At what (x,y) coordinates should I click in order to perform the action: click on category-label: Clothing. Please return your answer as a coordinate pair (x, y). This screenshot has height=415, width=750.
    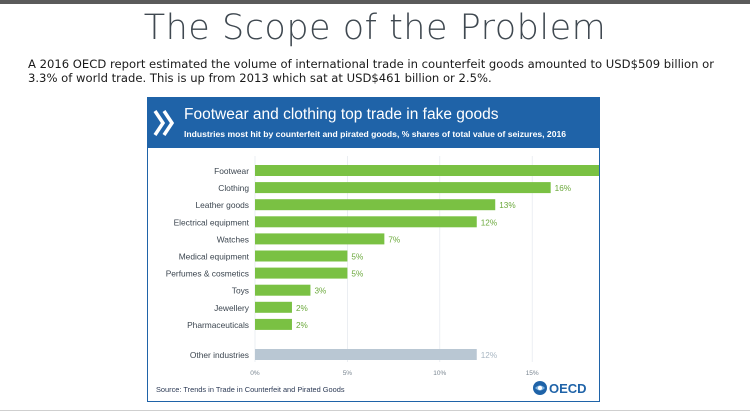
    Looking at the image, I should click on (233, 188).